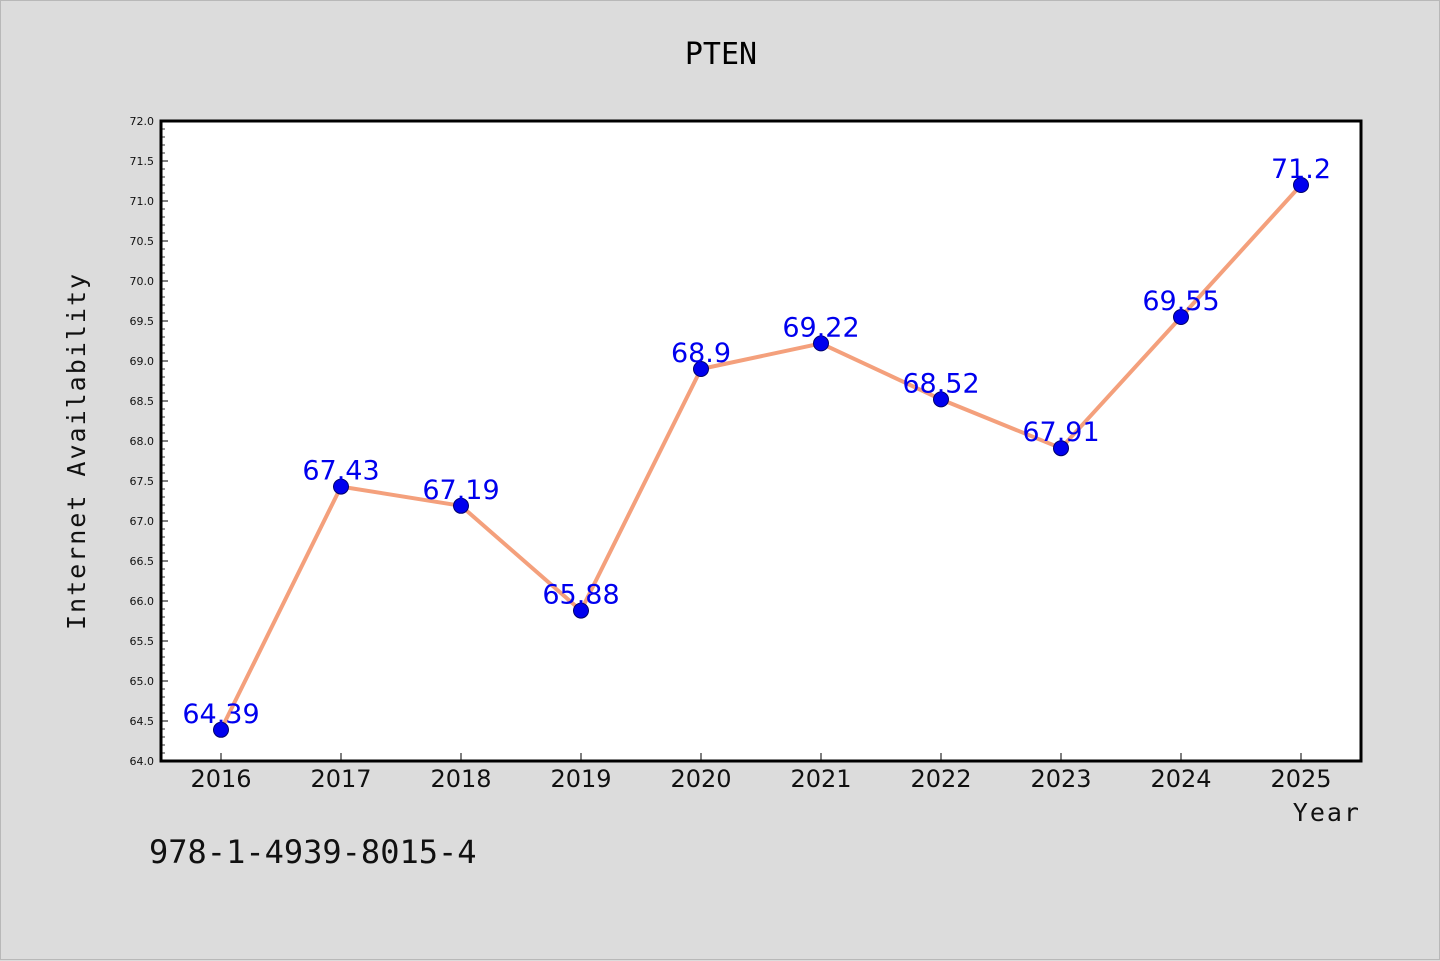 The height and width of the screenshot is (961, 1440). What do you see at coordinates (1060, 432) in the screenshot?
I see `data-label: 67.91` at bounding box center [1060, 432].